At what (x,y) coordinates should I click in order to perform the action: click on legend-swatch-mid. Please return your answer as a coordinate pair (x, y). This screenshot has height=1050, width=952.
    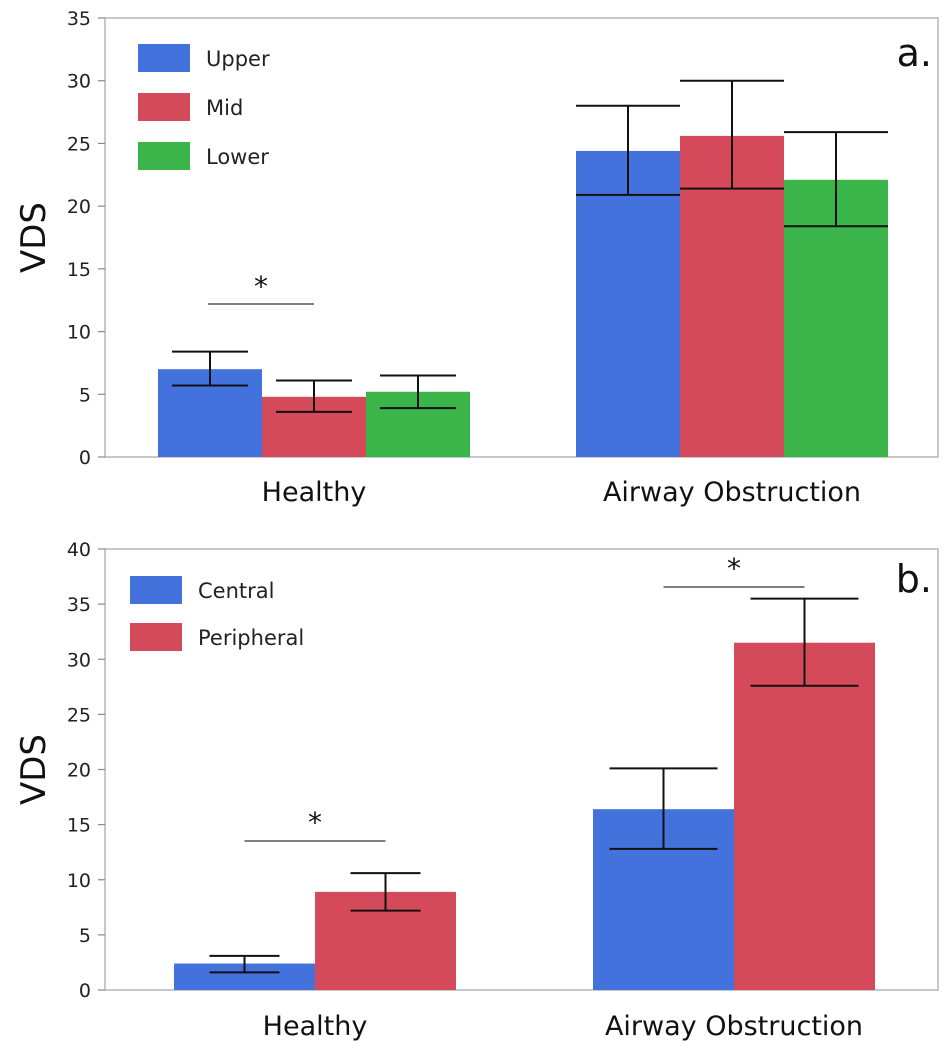
    Looking at the image, I should click on (164, 107).